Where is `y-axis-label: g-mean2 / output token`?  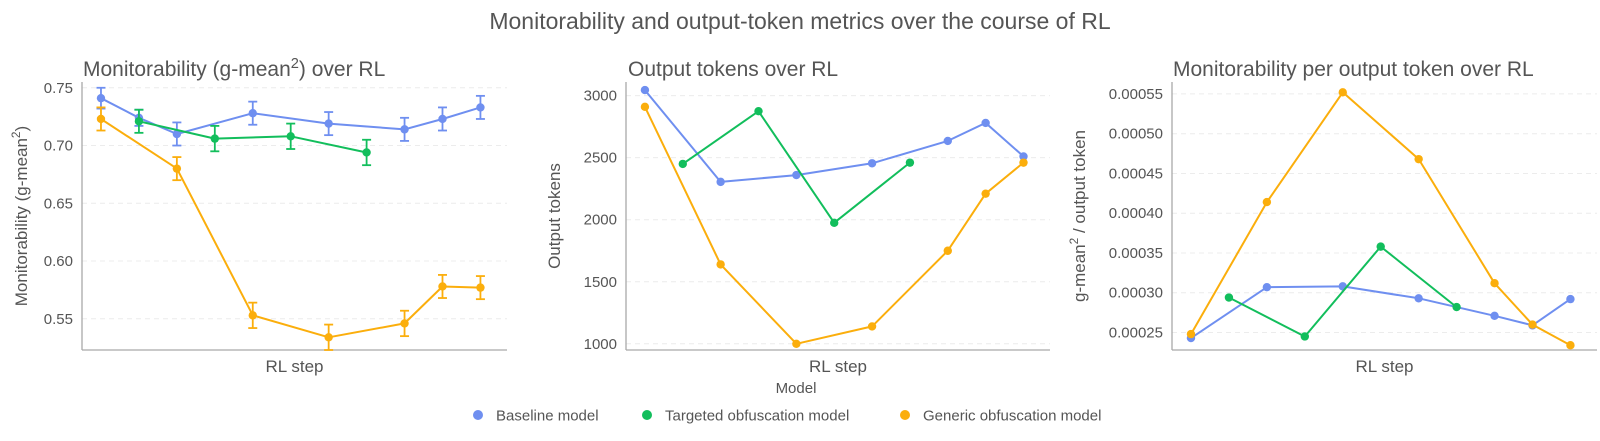 y-axis-label: g-mean2 / output token is located at coordinates (1078, 216).